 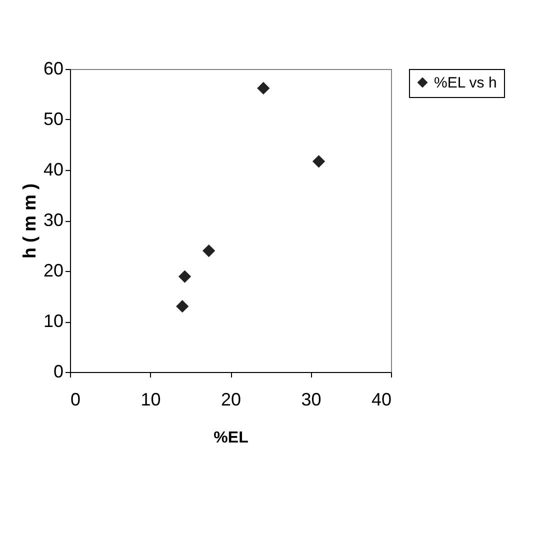 What do you see at coordinates (53, 68) in the screenshot?
I see `y-tick-label: 60` at bounding box center [53, 68].